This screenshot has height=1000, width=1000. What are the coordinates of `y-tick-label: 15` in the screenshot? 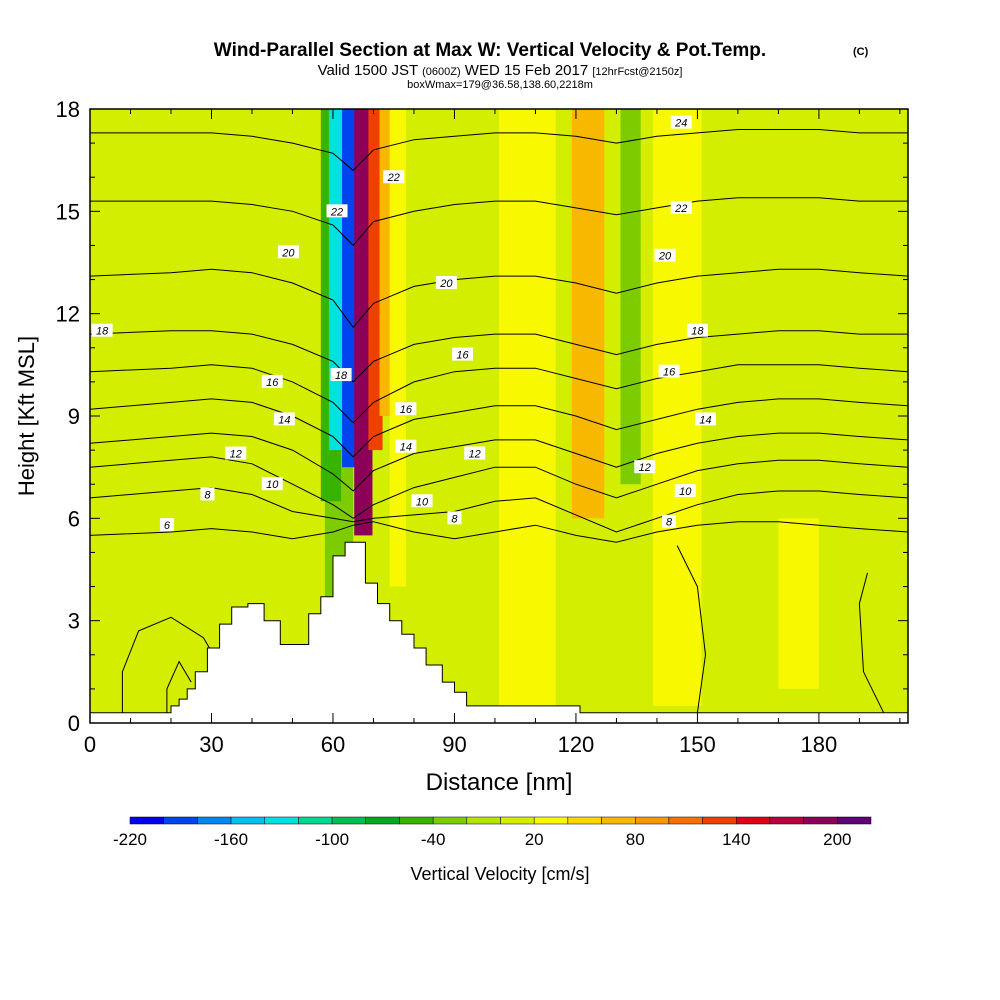 It's located at (68, 211).